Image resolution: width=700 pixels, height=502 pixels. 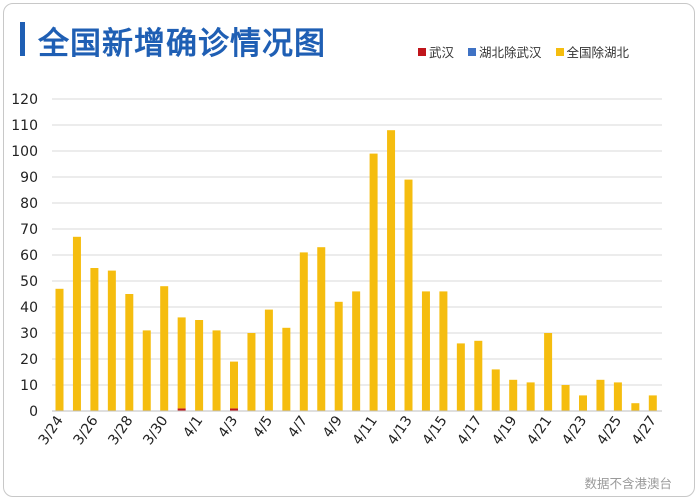 What do you see at coordinates (559, 51) in the screenshot?
I see `legend-swatch-national-ex-hubei` at bounding box center [559, 51].